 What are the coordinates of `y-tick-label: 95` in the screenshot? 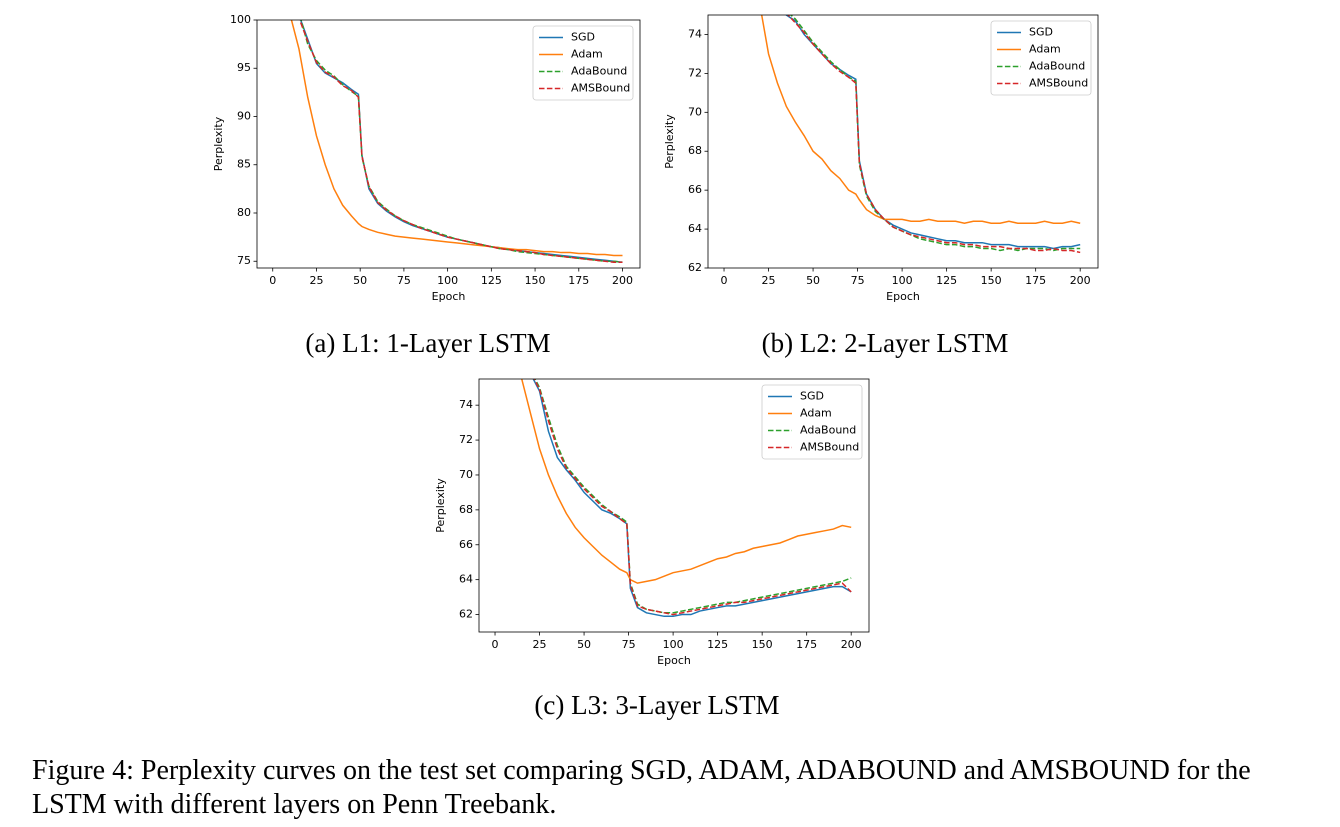 It's located at (244, 67).